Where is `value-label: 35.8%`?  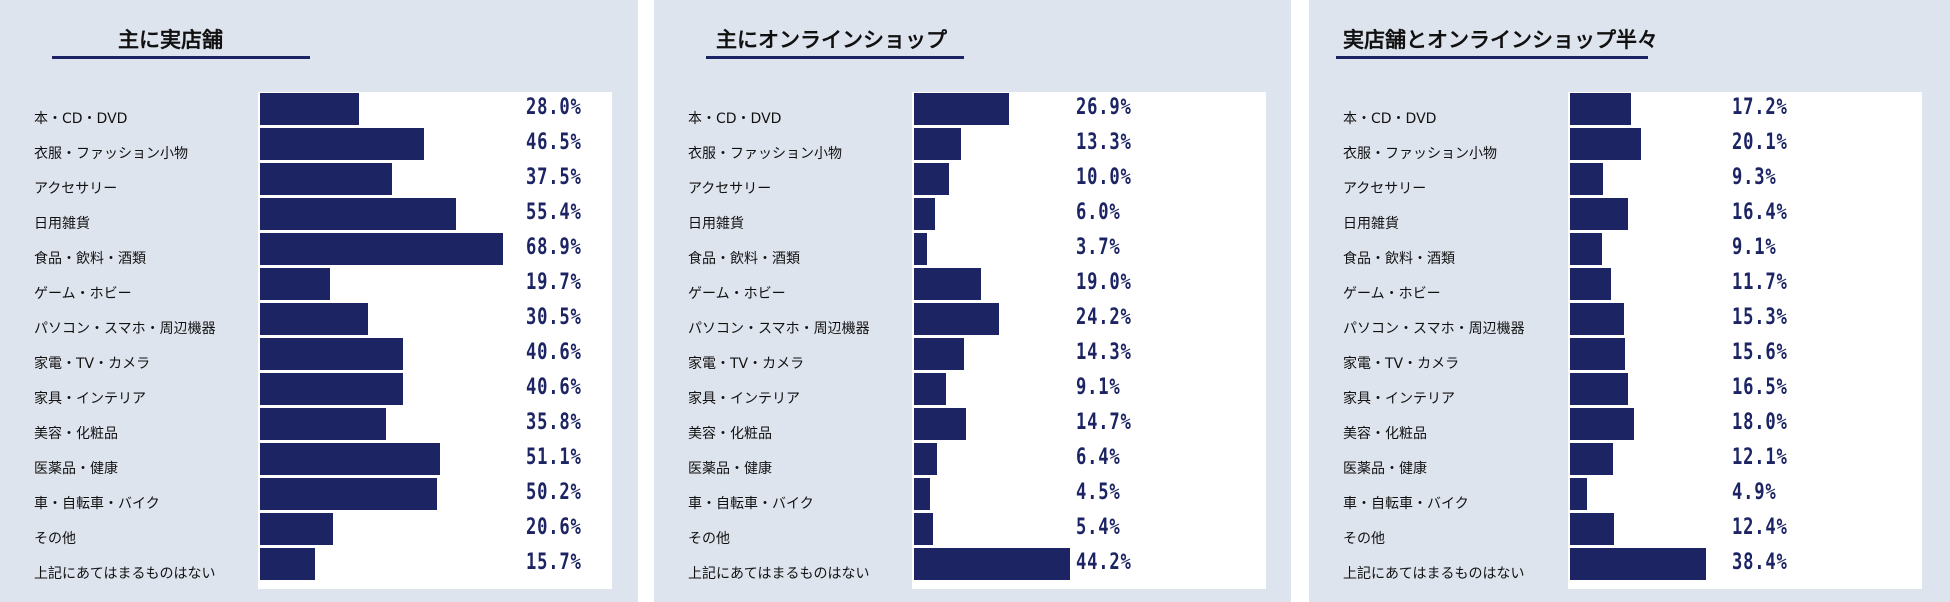
value-label: 35.8% is located at coordinates (554, 422).